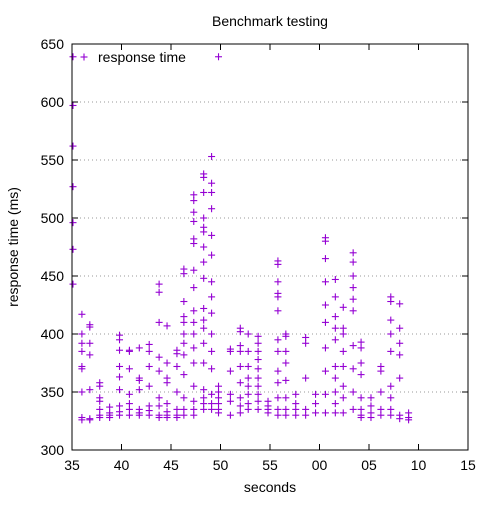  What do you see at coordinates (53, 160) in the screenshot?
I see `y-tick-label: 550` at bounding box center [53, 160].